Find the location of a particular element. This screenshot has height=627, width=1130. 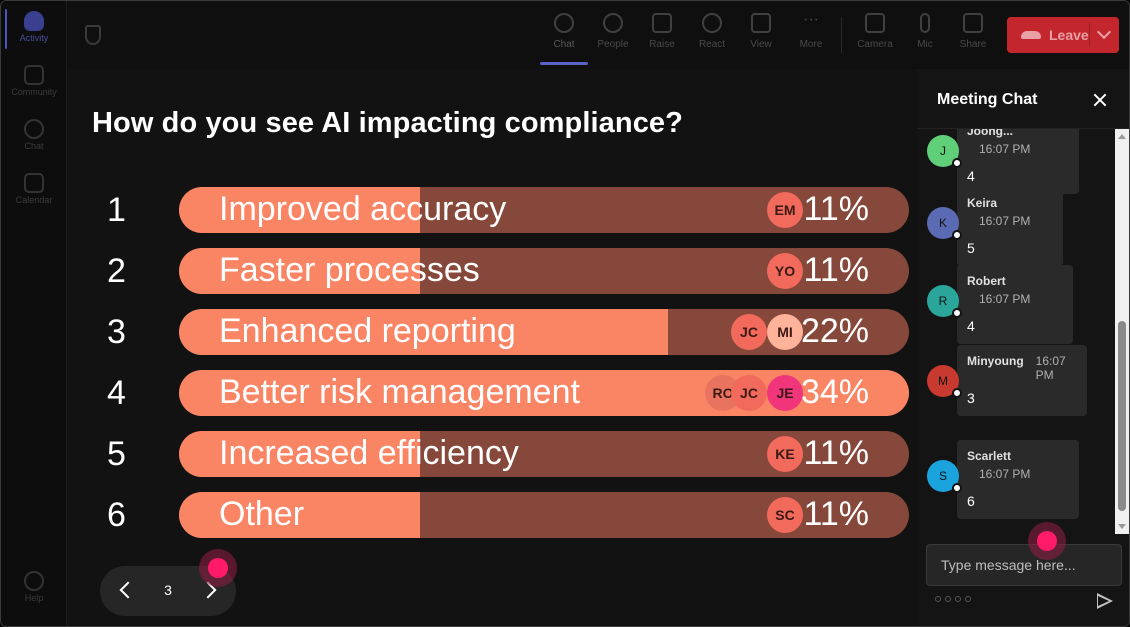

option-percent: 22% is located at coordinates (834, 331).